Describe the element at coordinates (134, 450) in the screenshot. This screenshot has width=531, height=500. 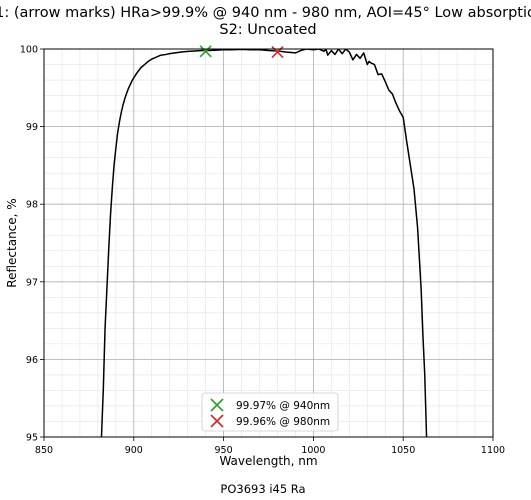
I see `x-tick-label: 900` at that location.